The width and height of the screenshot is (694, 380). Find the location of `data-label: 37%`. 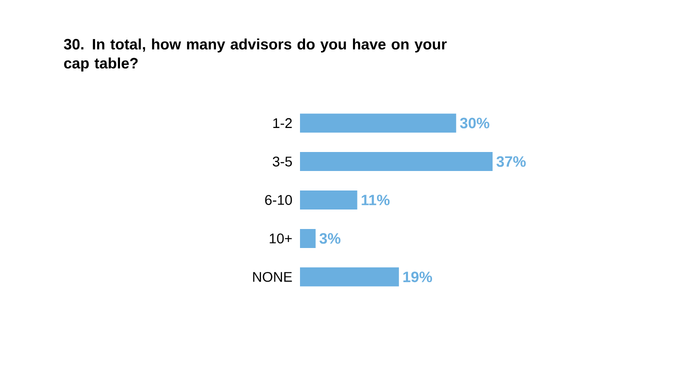

data-label: 37% is located at coordinates (511, 161).